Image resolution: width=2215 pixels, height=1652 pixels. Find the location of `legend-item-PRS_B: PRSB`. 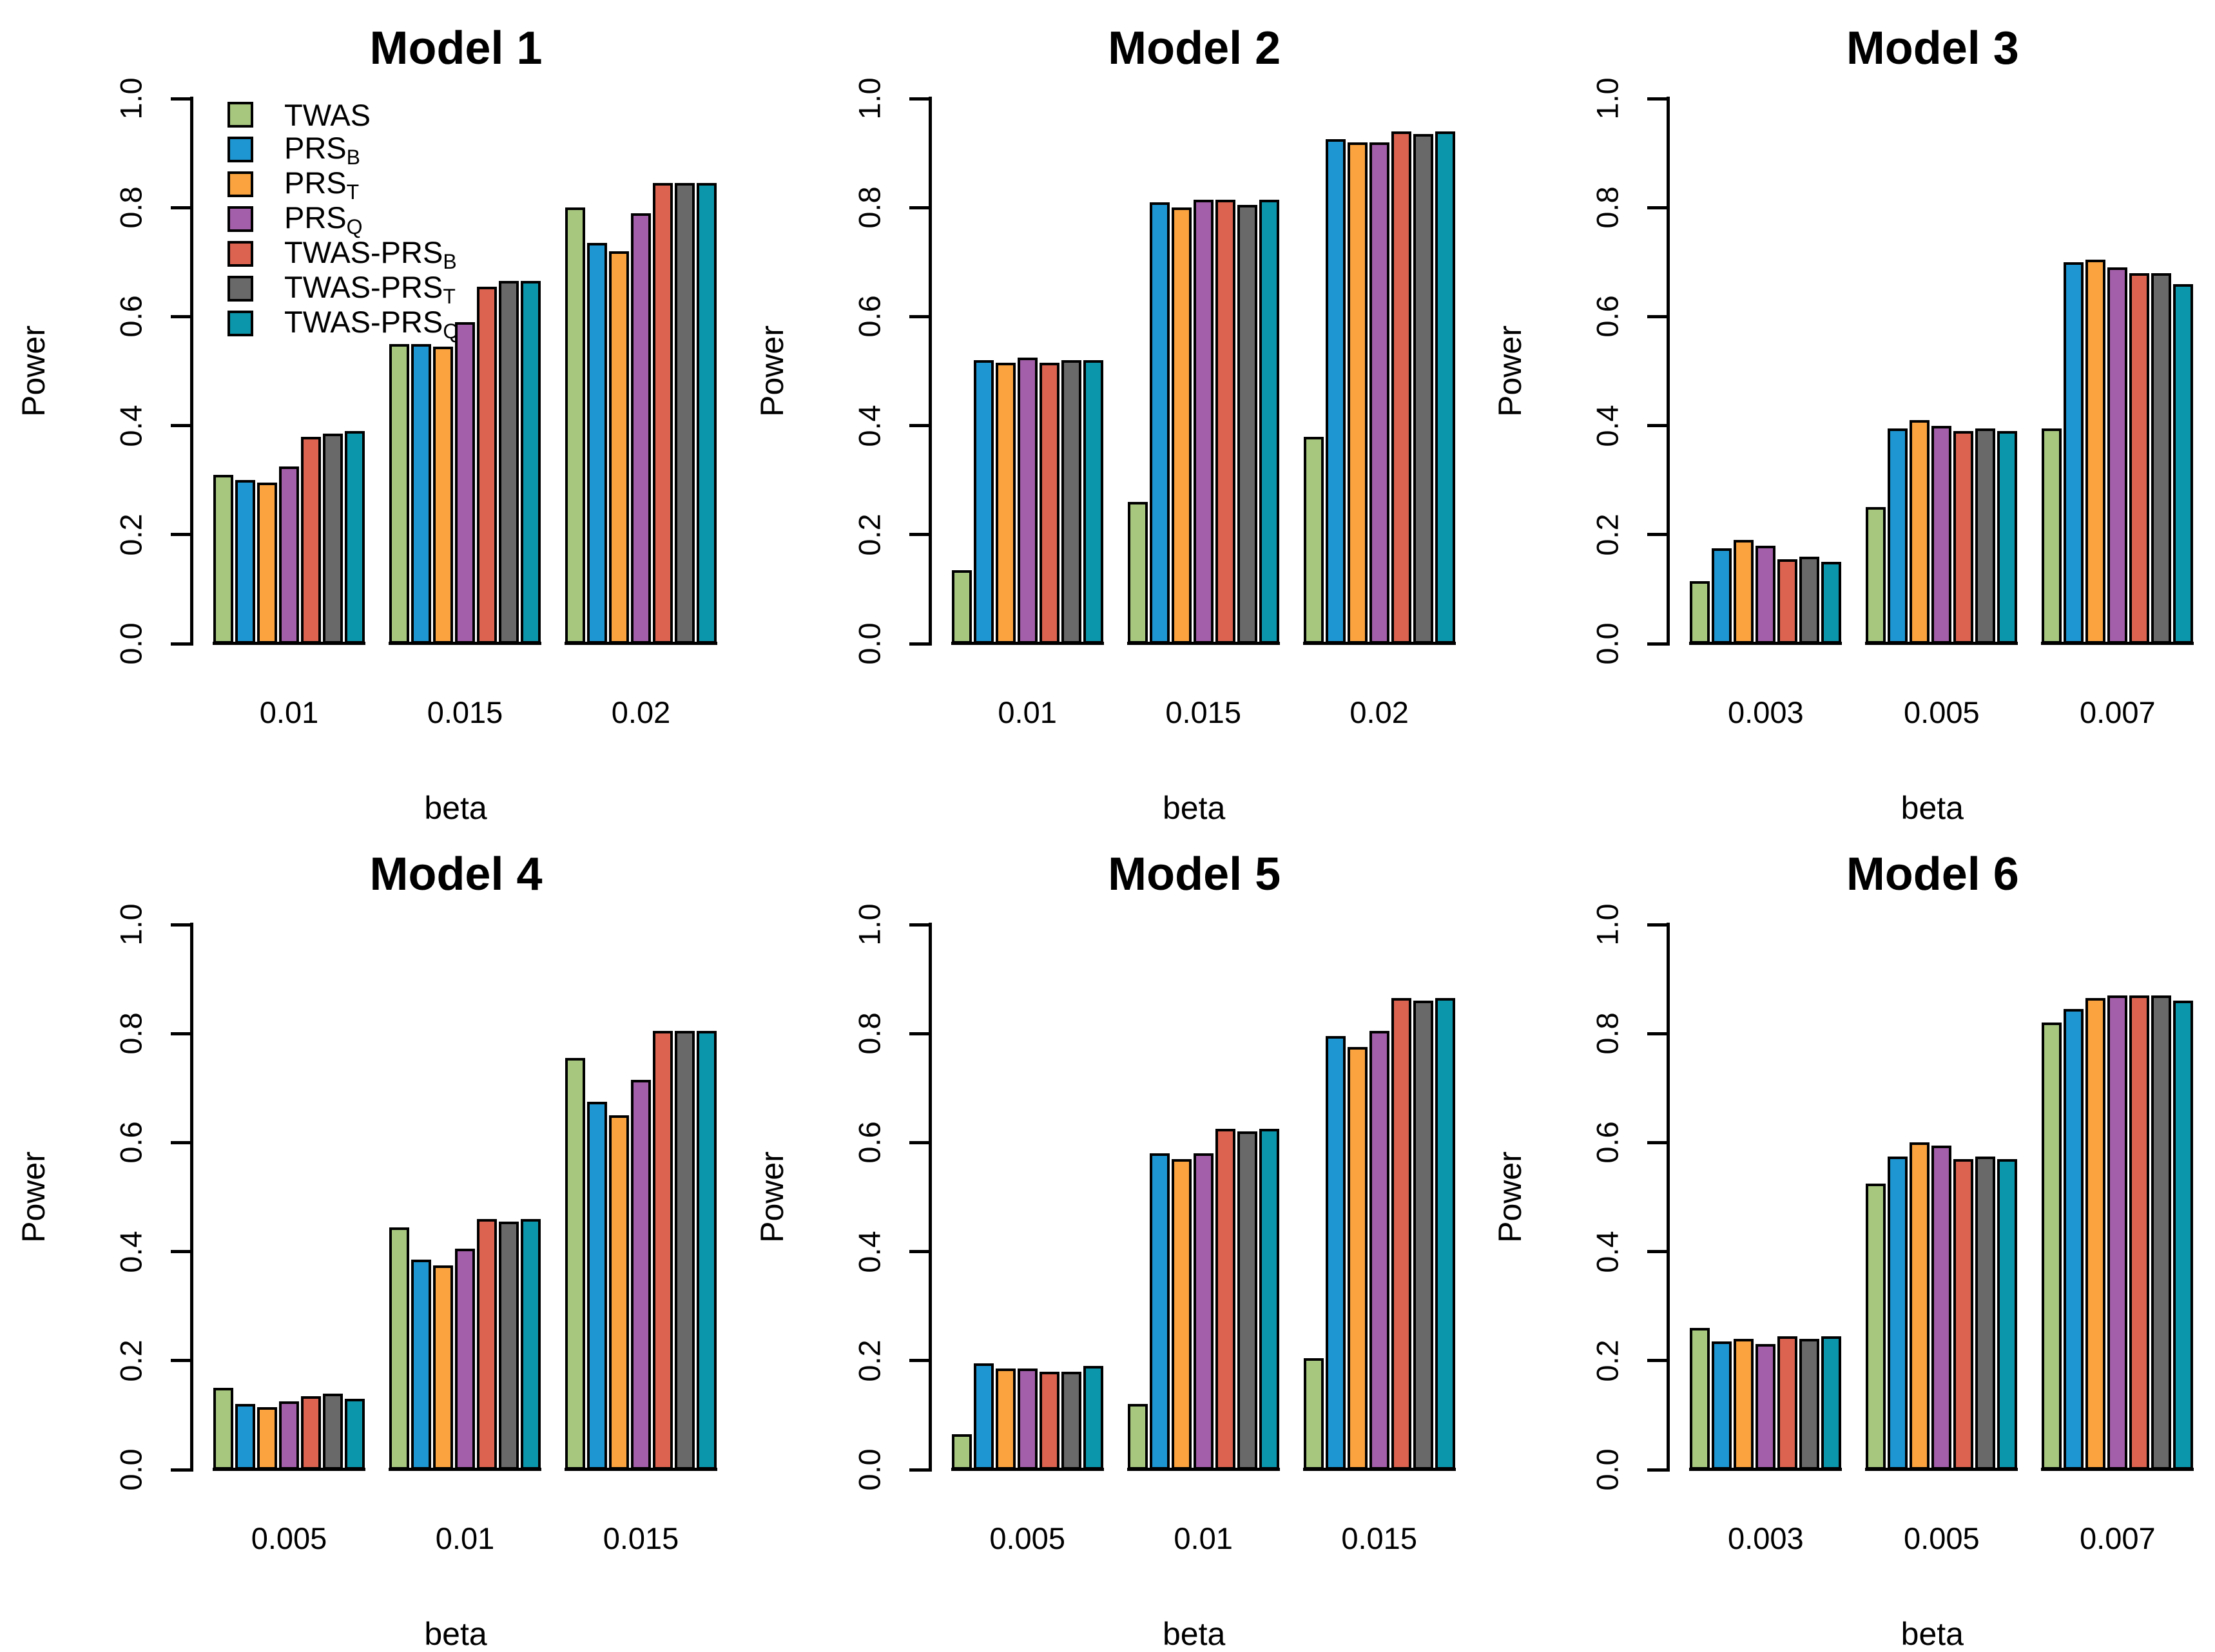

legend-item-PRS_B: PRSB is located at coordinates (343, 149).